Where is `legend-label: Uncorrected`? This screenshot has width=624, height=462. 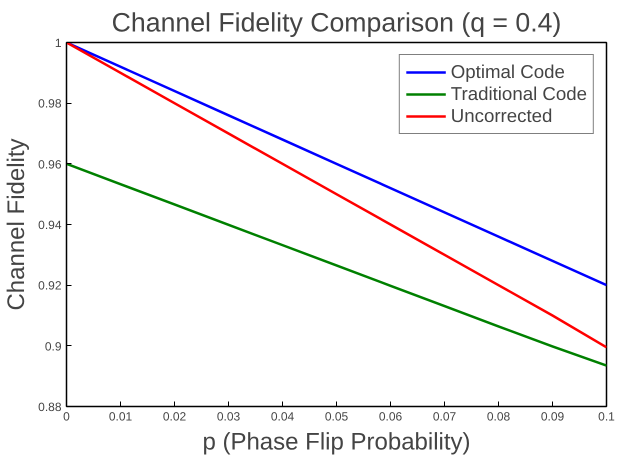 legend-label: Uncorrected is located at coordinates (501, 116).